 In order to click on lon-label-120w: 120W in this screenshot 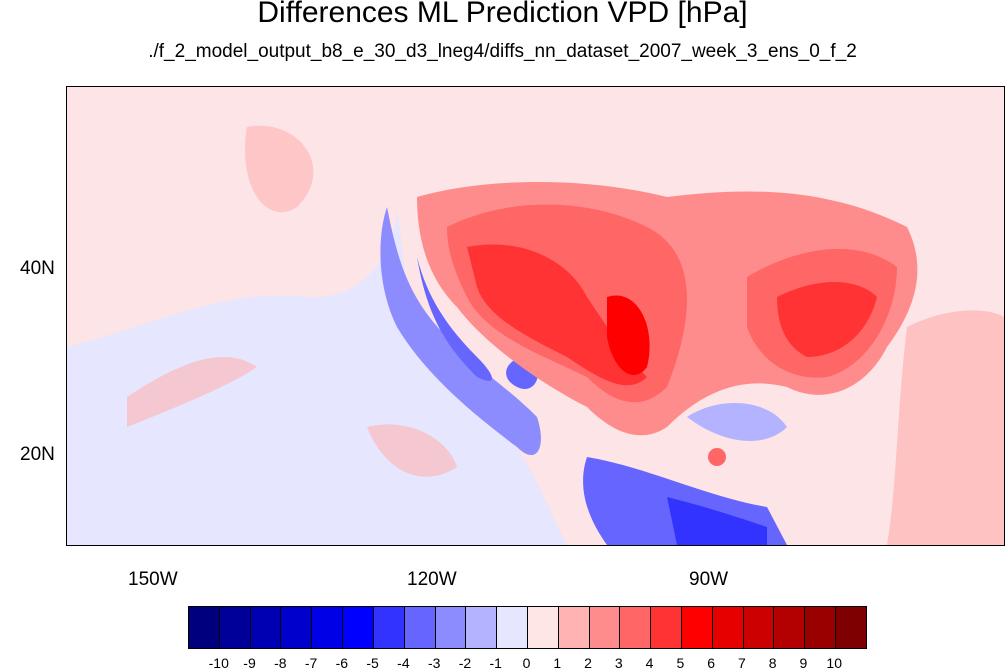, I will do `click(432, 579)`.